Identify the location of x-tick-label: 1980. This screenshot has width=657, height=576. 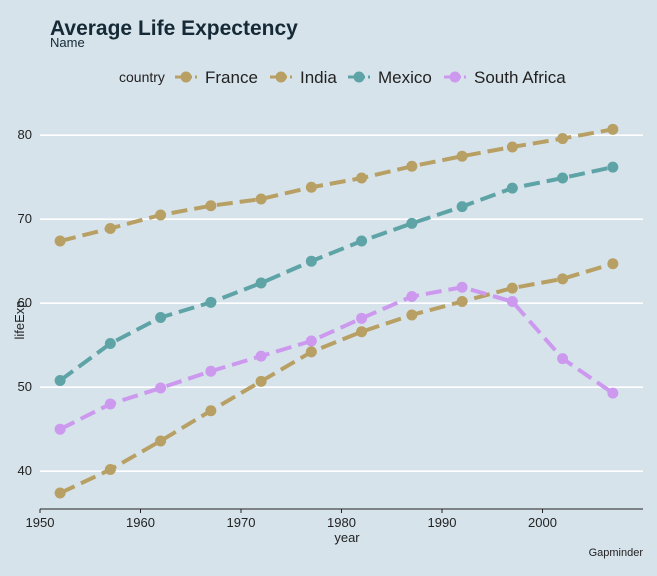
(341, 522).